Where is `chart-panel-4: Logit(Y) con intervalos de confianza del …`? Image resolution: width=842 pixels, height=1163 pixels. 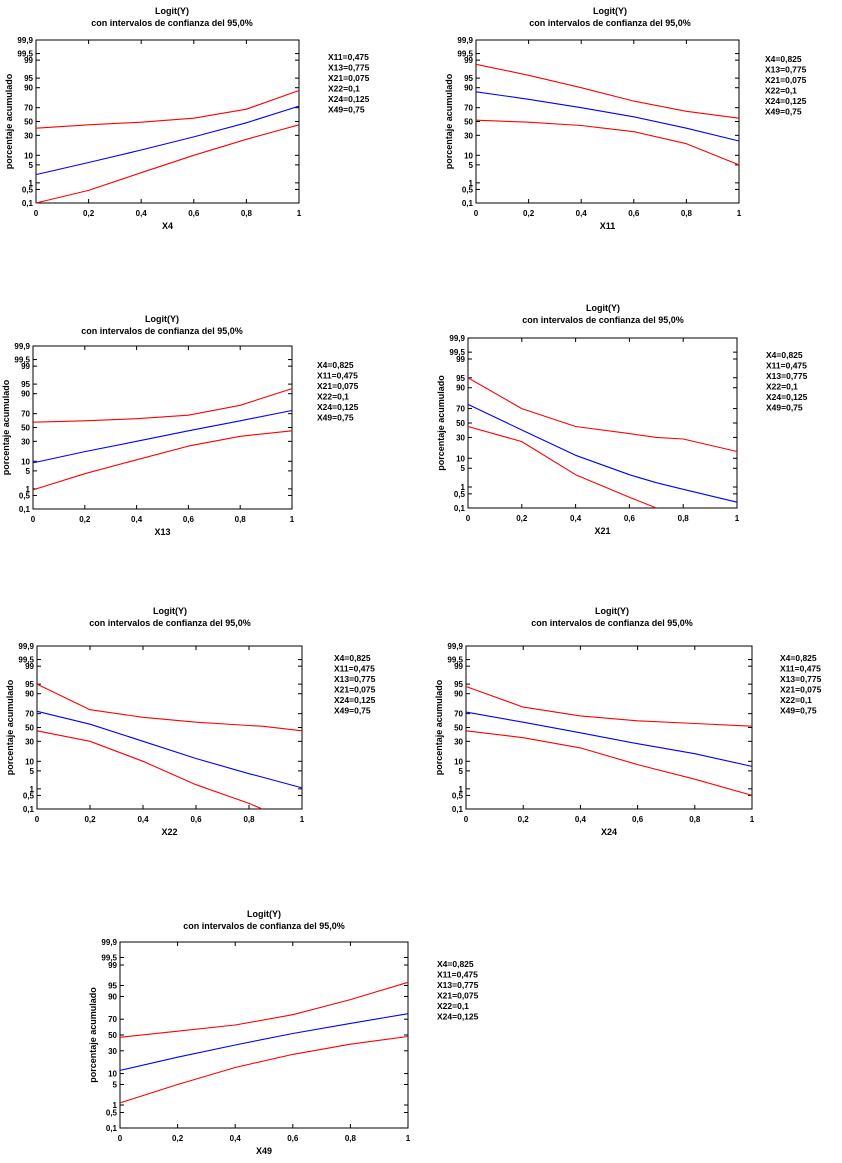 chart-panel-4: Logit(Y) con intervalos de confianza del … is located at coordinates (622, 419).